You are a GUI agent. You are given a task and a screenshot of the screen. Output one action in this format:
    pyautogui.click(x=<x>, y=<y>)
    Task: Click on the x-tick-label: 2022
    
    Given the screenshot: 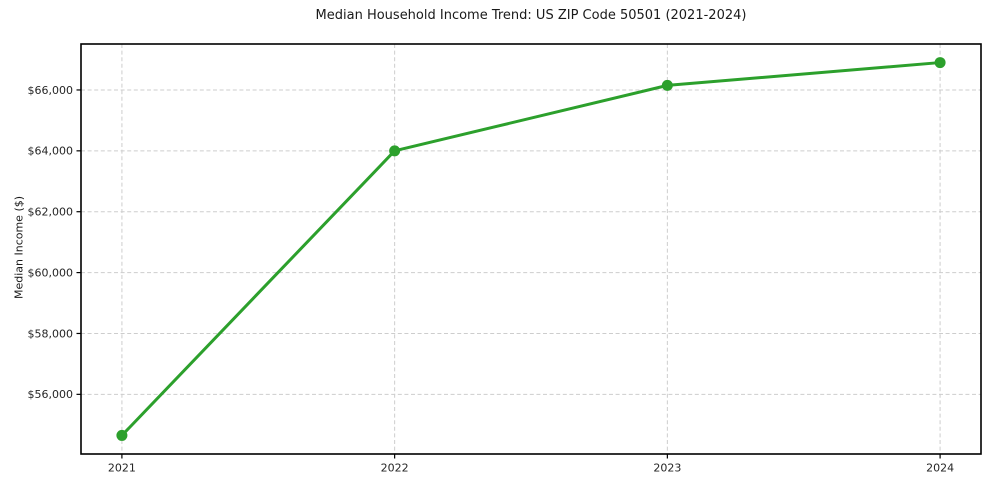 What is the action you would take?
    pyautogui.click(x=395, y=468)
    